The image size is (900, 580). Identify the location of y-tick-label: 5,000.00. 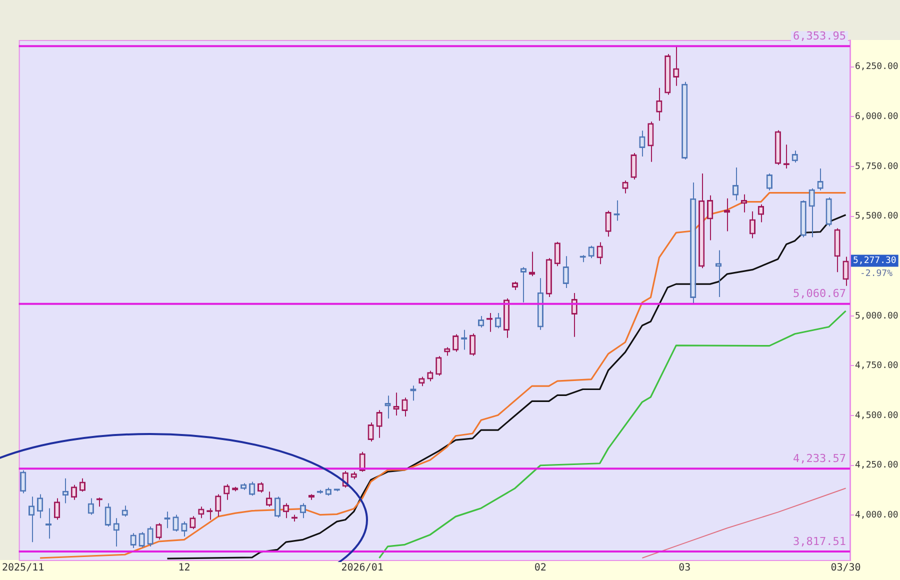
(876, 316).